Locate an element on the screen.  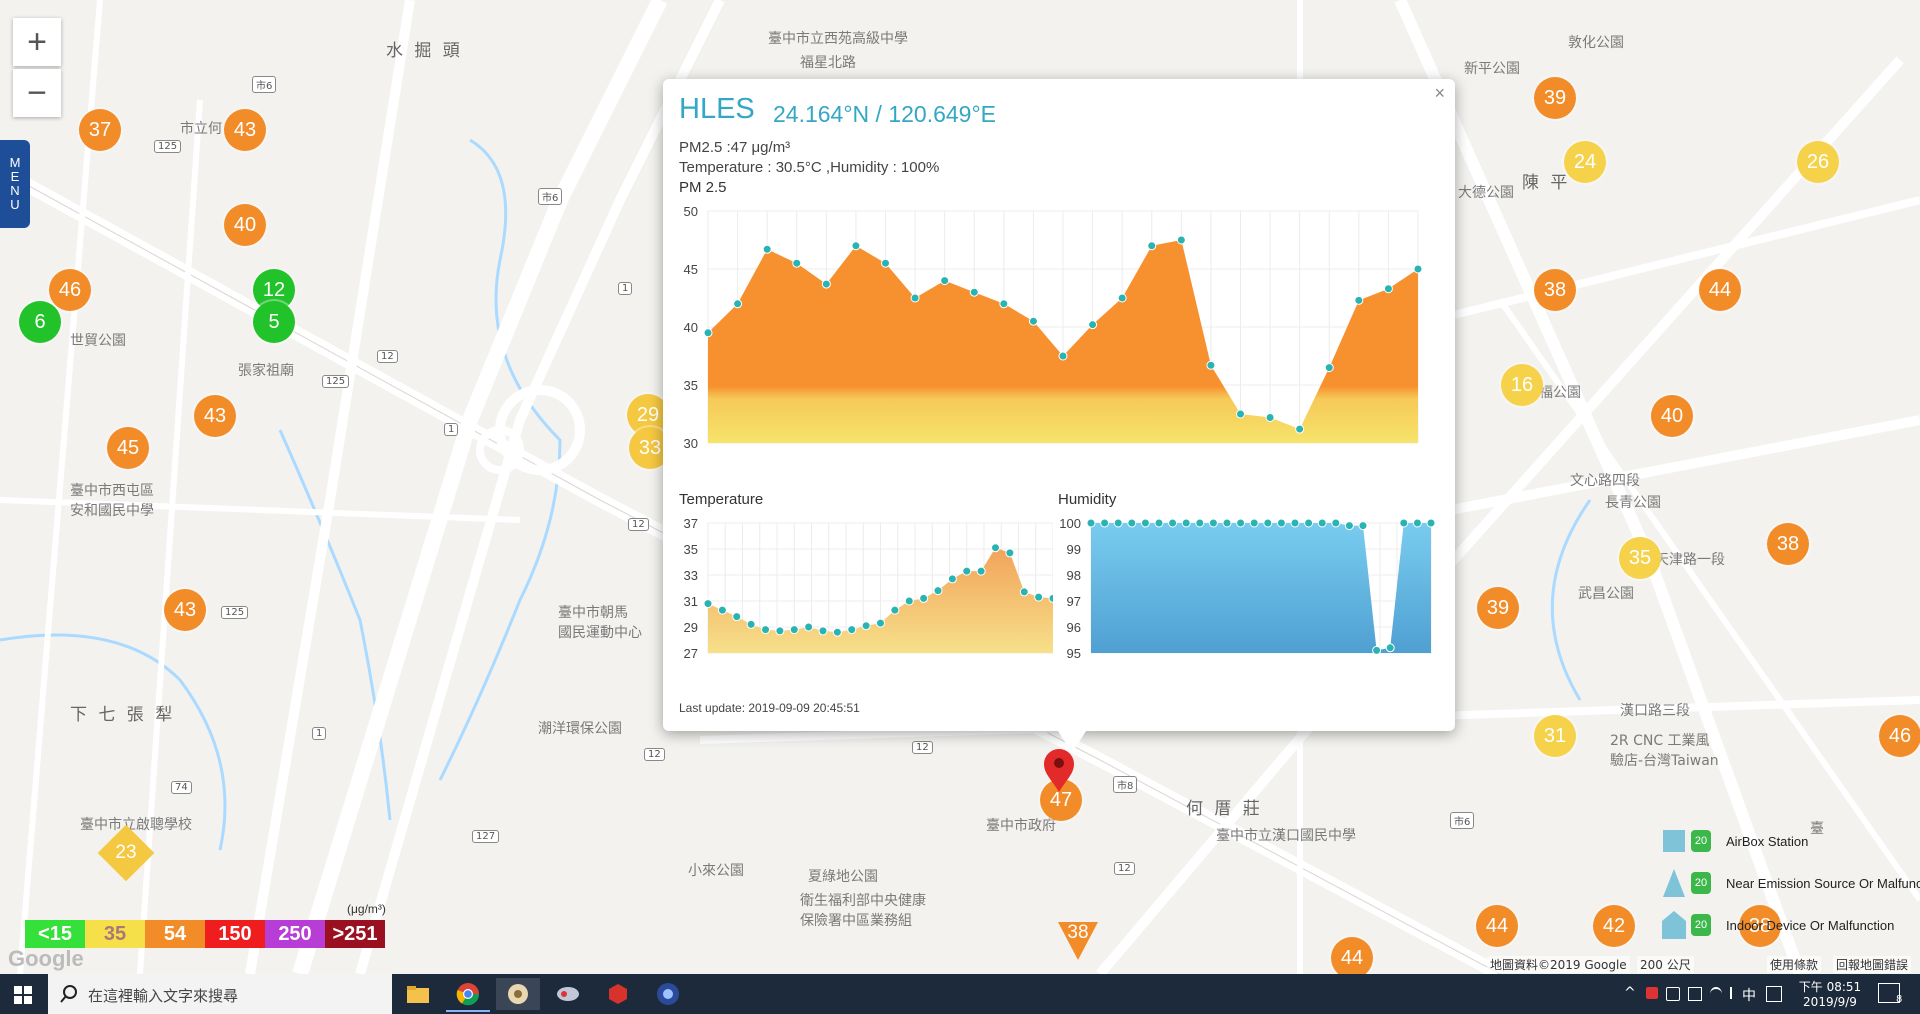
pm25-station-marker: 26 is located at coordinates (1818, 162).